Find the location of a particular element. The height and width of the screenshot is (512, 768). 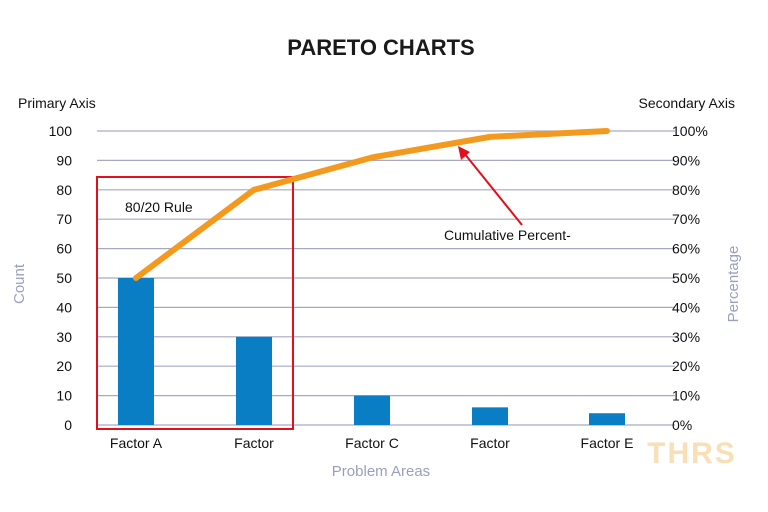

y-tick-label: 70 is located at coordinates (64, 219).